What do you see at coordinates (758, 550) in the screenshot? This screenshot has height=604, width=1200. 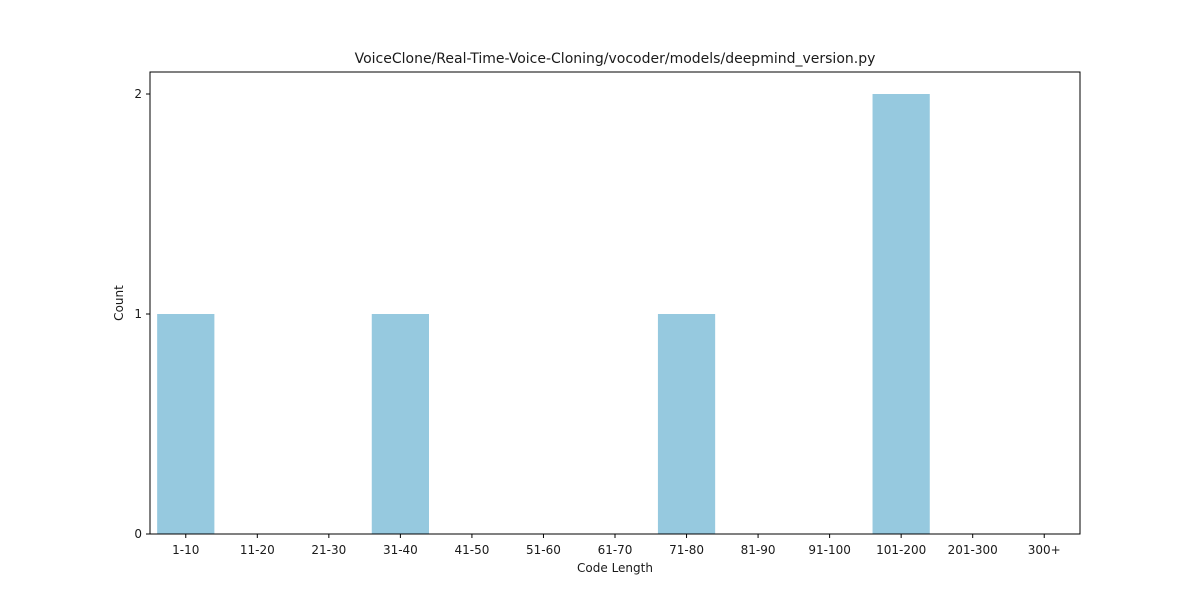 I see `x-tick-label: 81-90` at bounding box center [758, 550].